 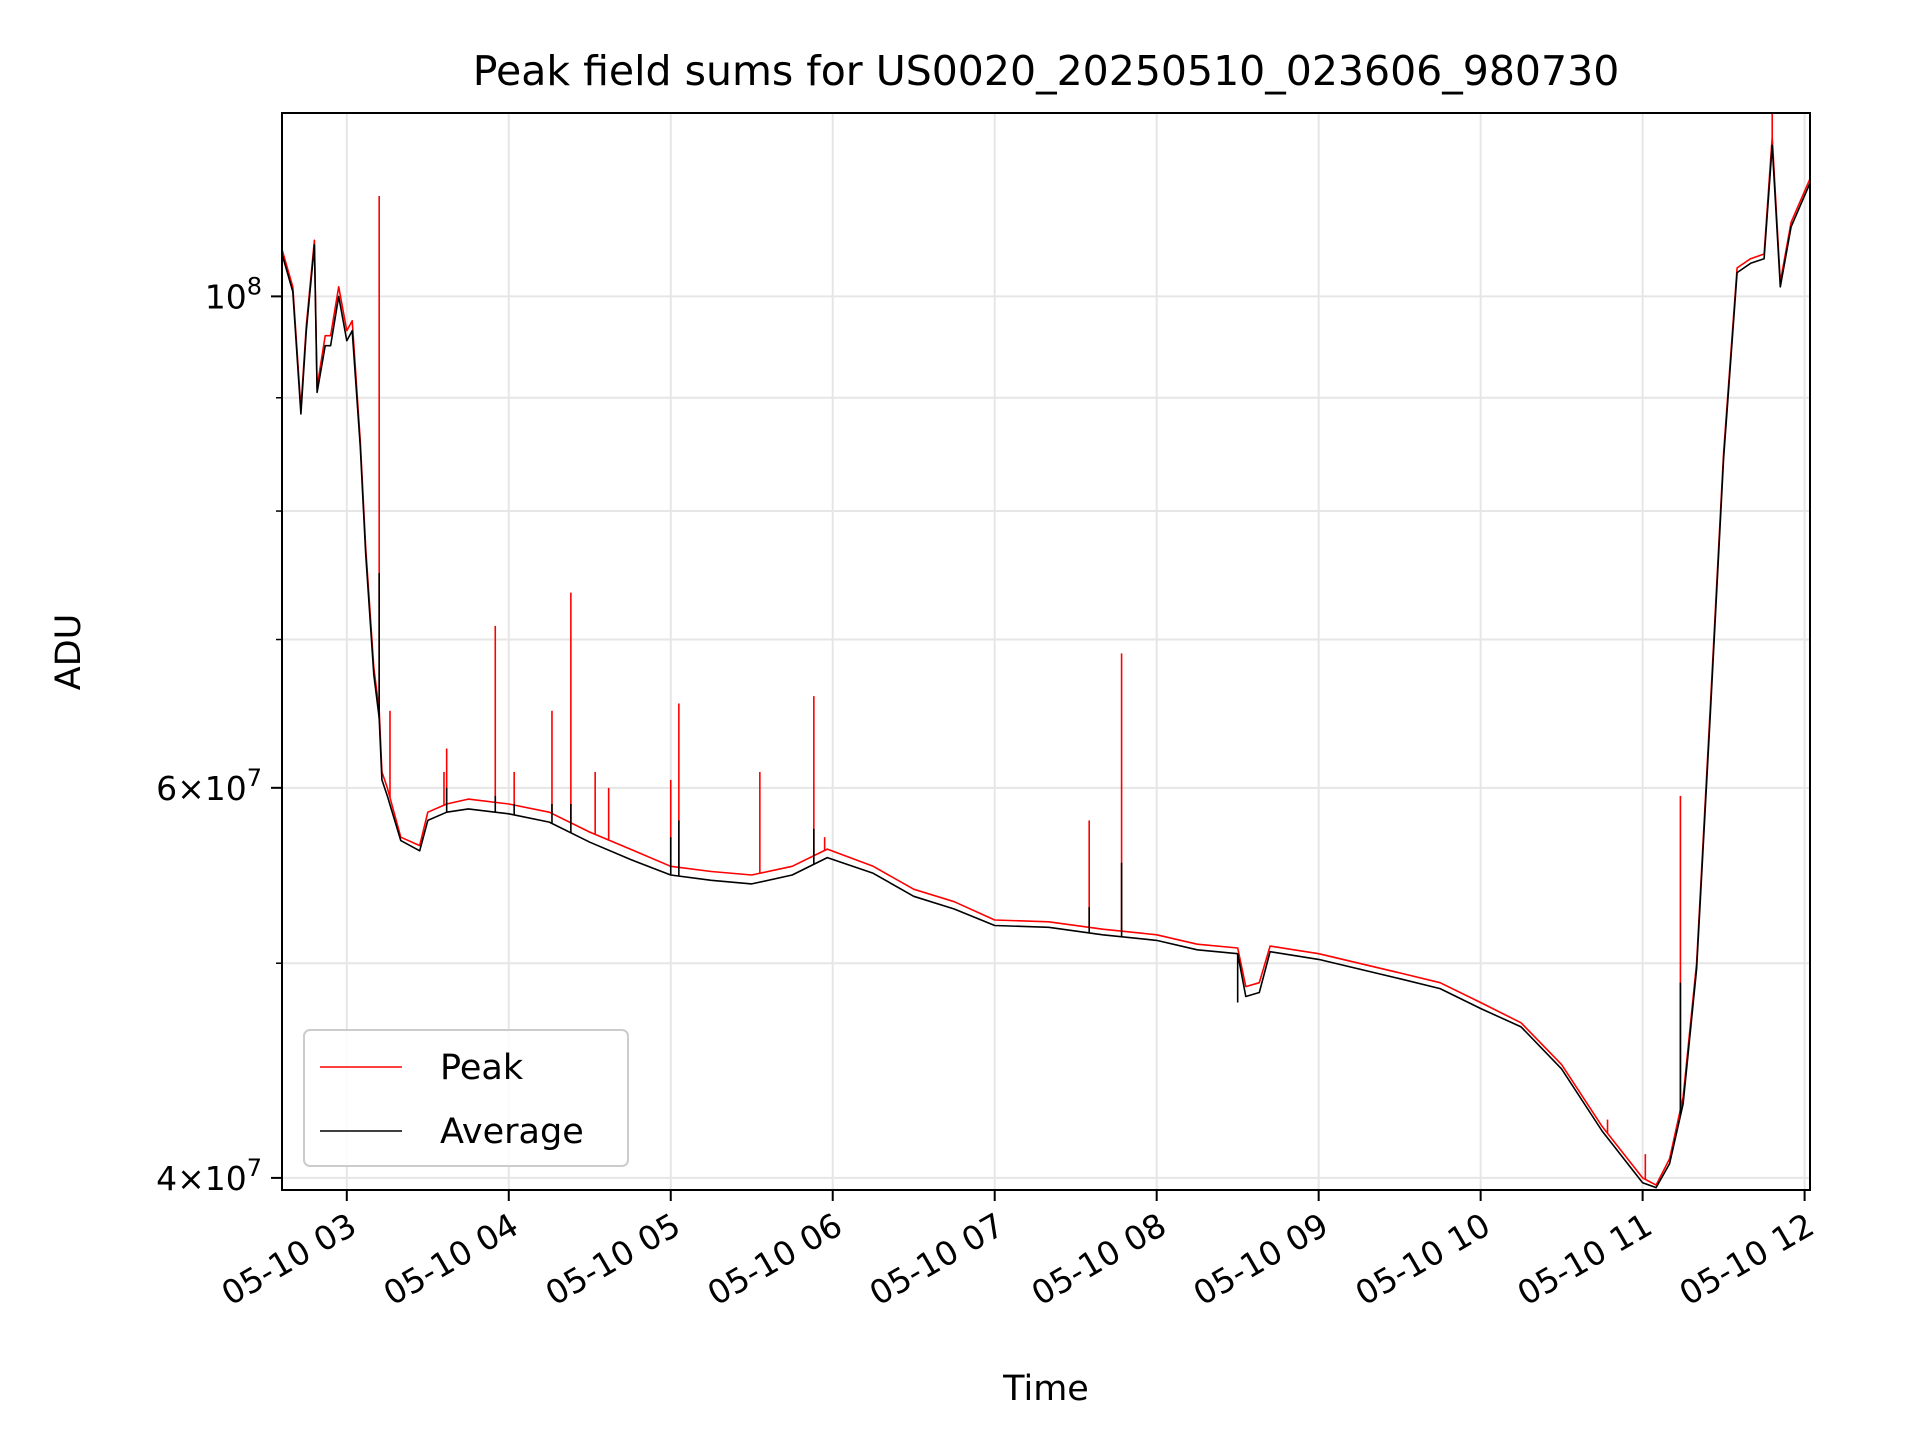 I want to click on y-tick-label: 6×107, so click(x=209, y=786).